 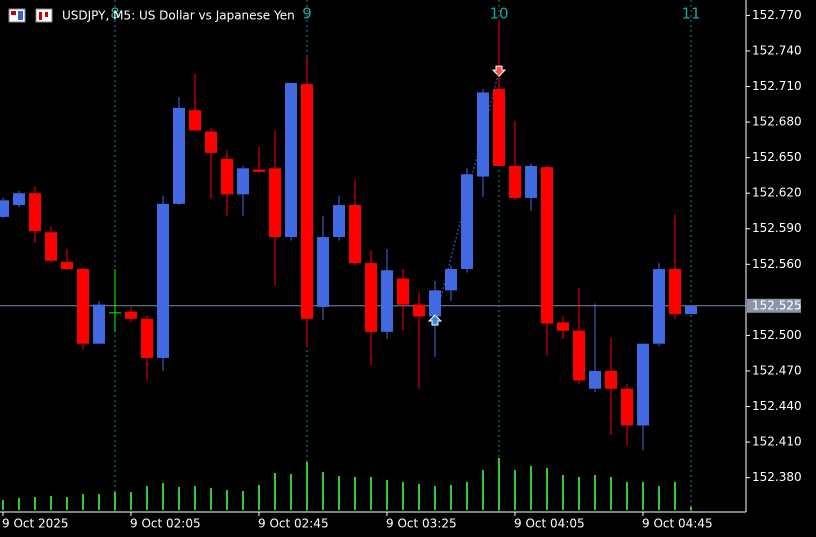 I want to click on y-tick-label: 152.680, so click(x=777, y=122).